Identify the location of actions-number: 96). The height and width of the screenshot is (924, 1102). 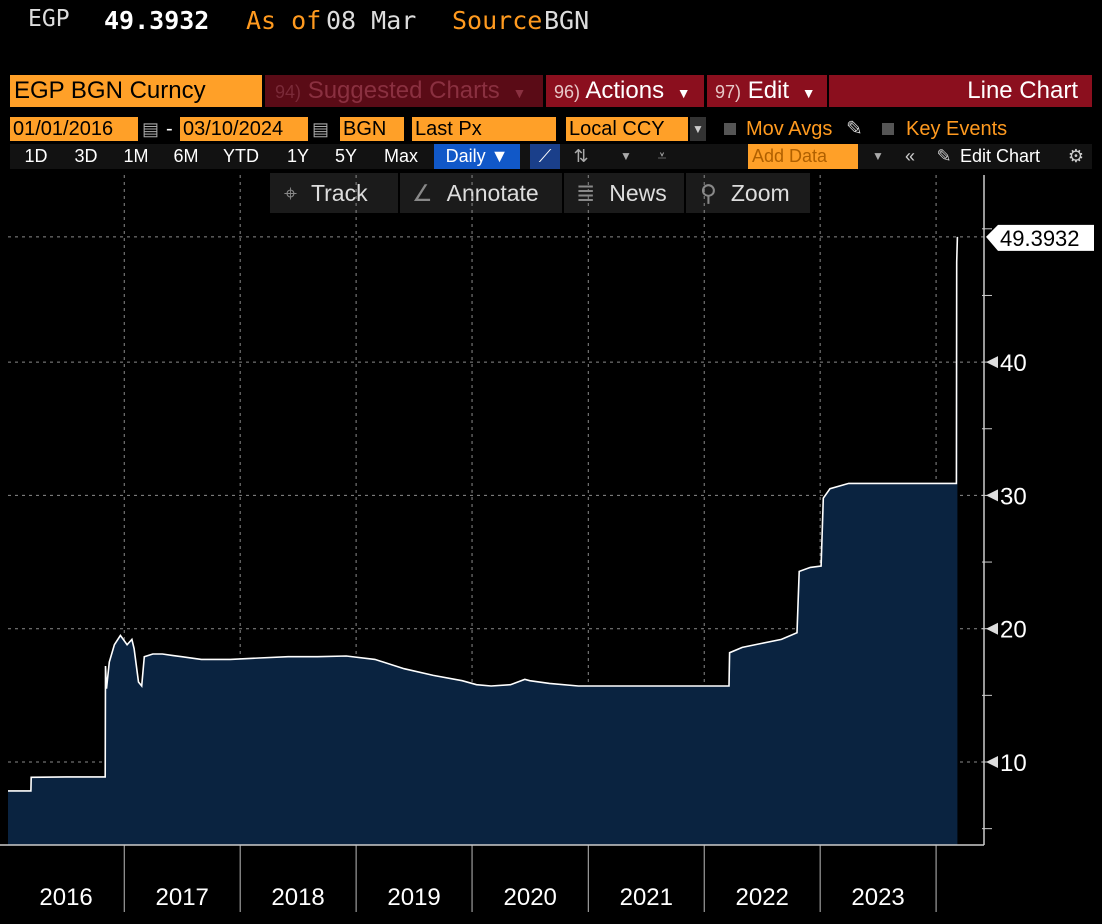
(567, 92).